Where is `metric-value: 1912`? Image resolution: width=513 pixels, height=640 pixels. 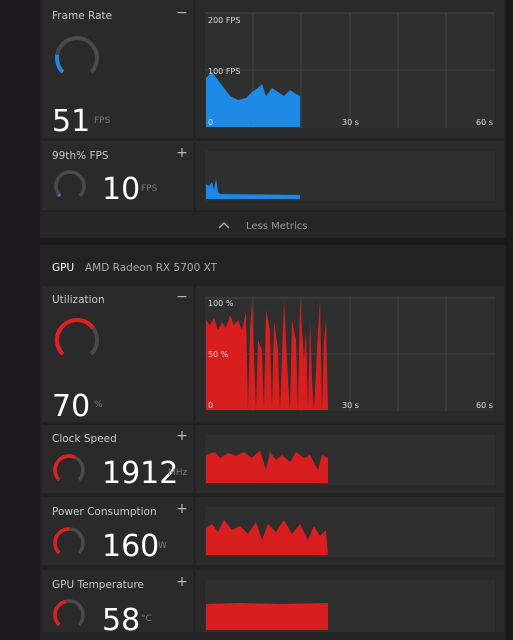
metric-value: 1912 is located at coordinates (140, 473).